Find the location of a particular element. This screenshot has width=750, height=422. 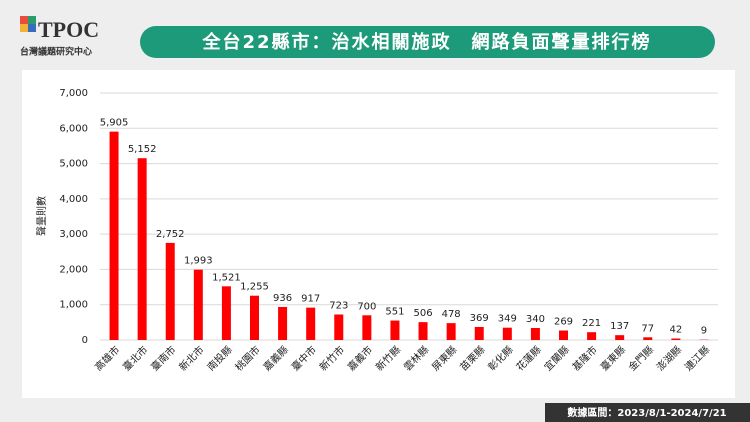

footer: 數據區間：2023/8/1-2024/7/21 is located at coordinates (646, 412).